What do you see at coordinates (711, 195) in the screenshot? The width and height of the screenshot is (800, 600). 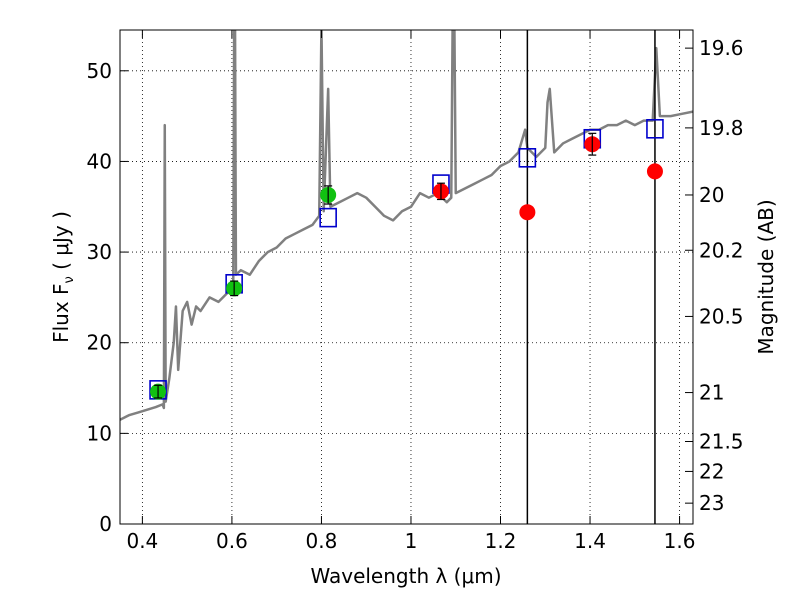 I see `magnitude-tick-label: 20` at bounding box center [711, 195].